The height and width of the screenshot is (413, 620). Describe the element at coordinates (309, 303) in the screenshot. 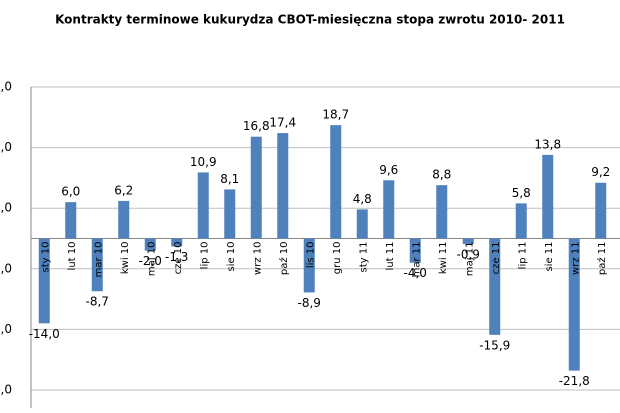

I see `value-label: -8,9` at that location.